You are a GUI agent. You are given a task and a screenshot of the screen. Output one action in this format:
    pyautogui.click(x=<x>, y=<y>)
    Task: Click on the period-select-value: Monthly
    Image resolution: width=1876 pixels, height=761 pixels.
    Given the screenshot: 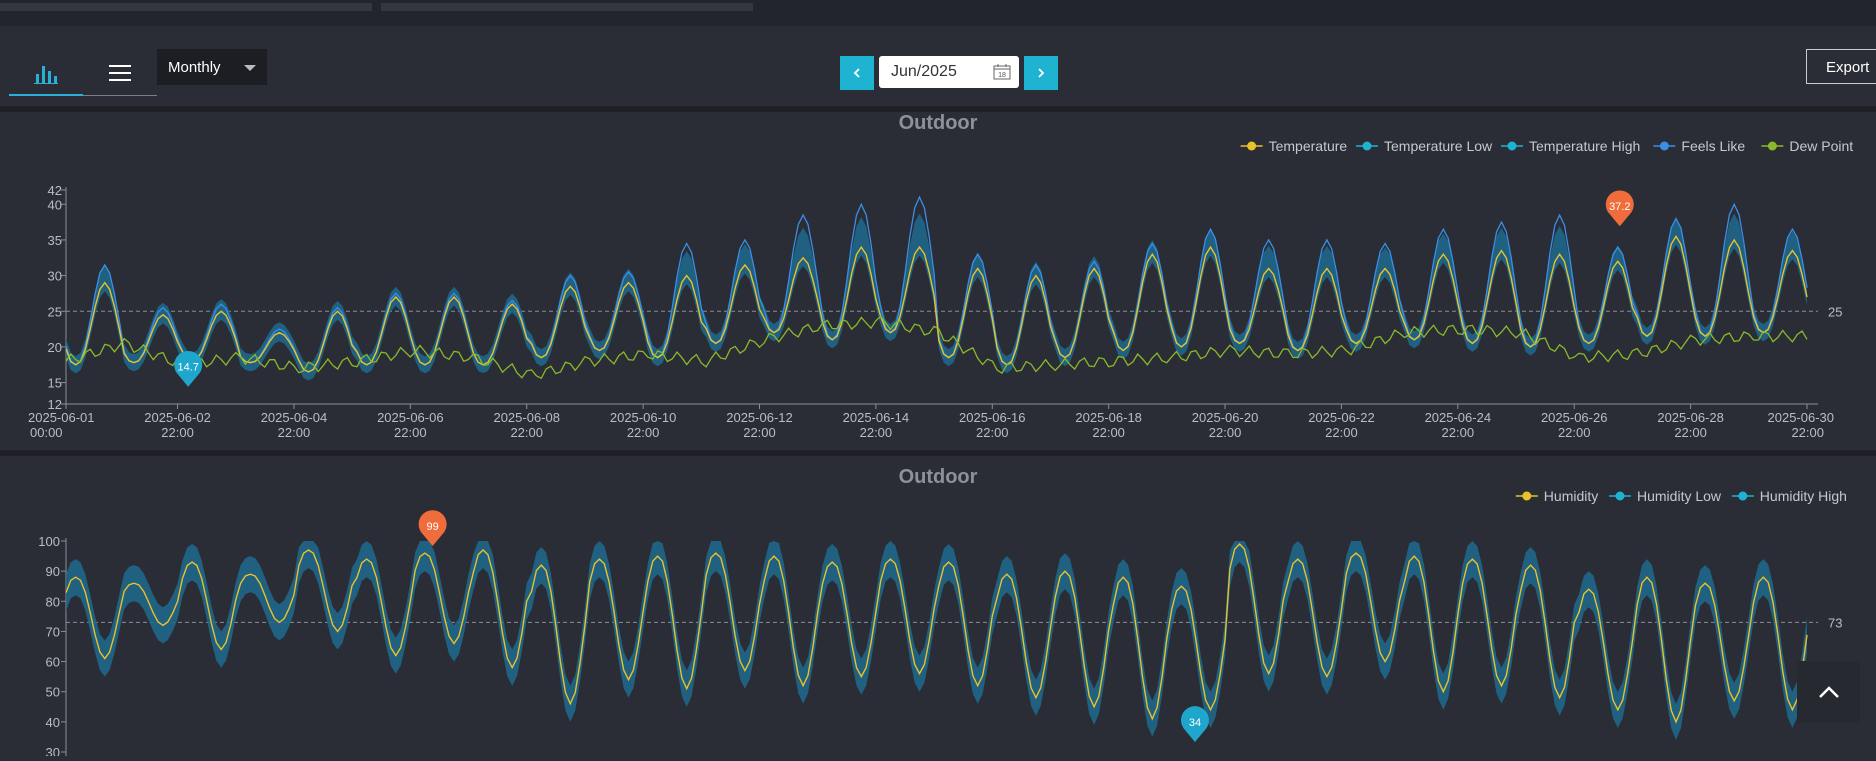 What is the action you would take?
    pyautogui.click(x=194, y=67)
    